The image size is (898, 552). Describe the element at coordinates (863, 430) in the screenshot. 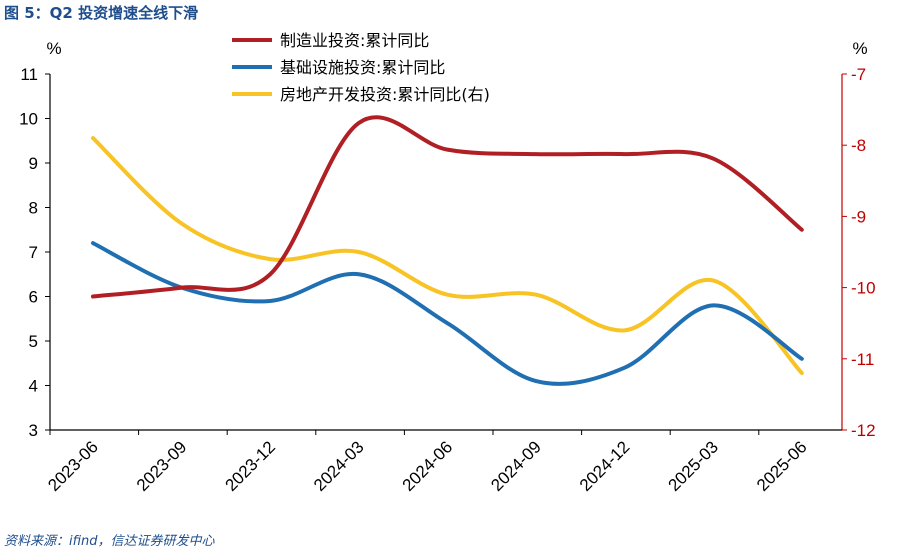

I see `right-axis-tick-label: -12` at that location.